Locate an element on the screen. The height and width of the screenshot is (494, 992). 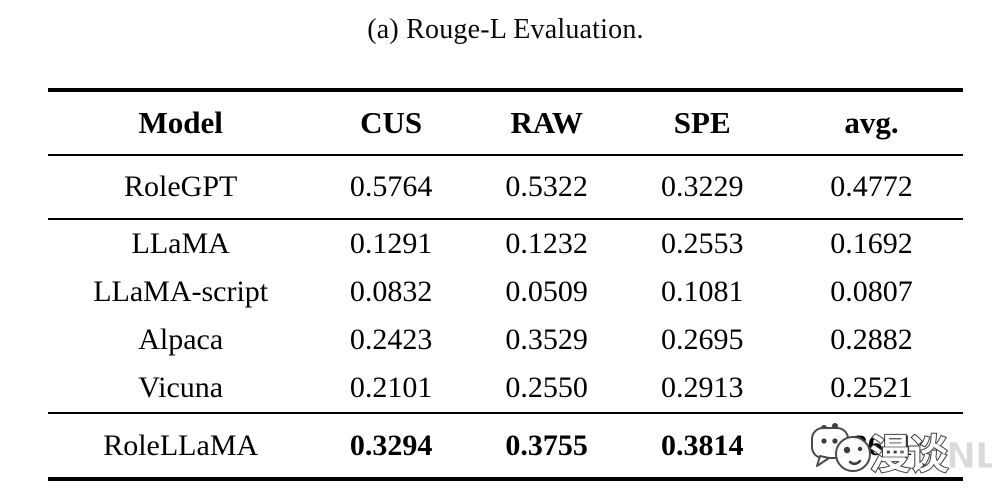
value-cell: 0.2882 is located at coordinates (871, 339).